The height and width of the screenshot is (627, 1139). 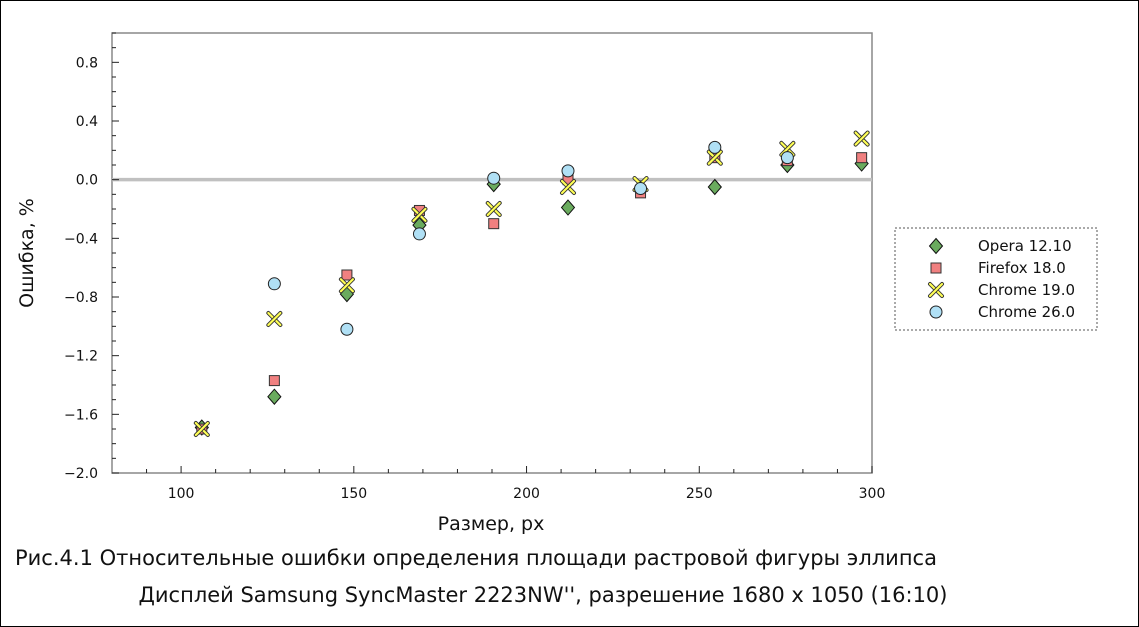 What do you see at coordinates (1022, 268) in the screenshot?
I see `legend-label-firefox-18-0: Firefox 18.0` at bounding box center [1022, 268].